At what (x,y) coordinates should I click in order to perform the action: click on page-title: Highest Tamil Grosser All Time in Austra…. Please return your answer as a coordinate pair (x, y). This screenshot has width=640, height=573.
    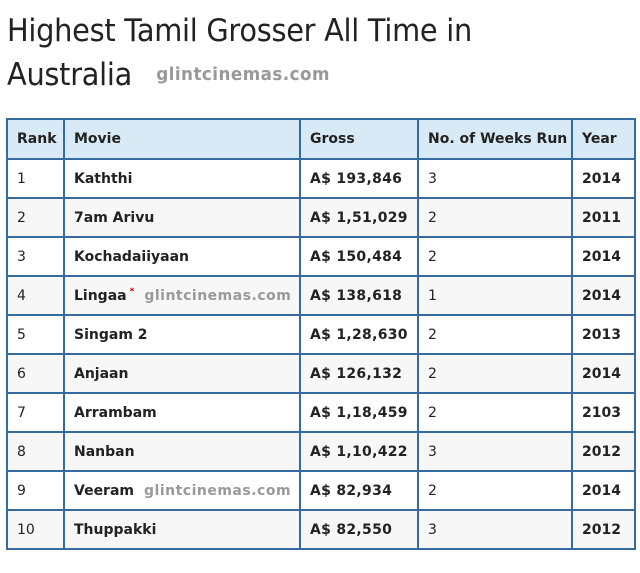
    Looking at the image, I should click on (295, 53).